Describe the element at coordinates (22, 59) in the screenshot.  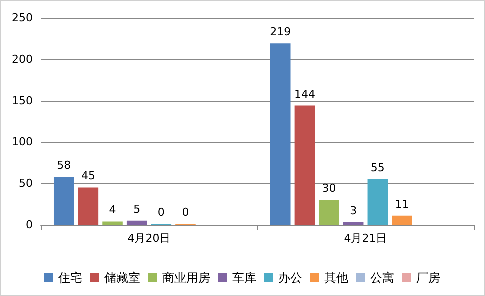
I see `y-tick-label: 200` at that location.